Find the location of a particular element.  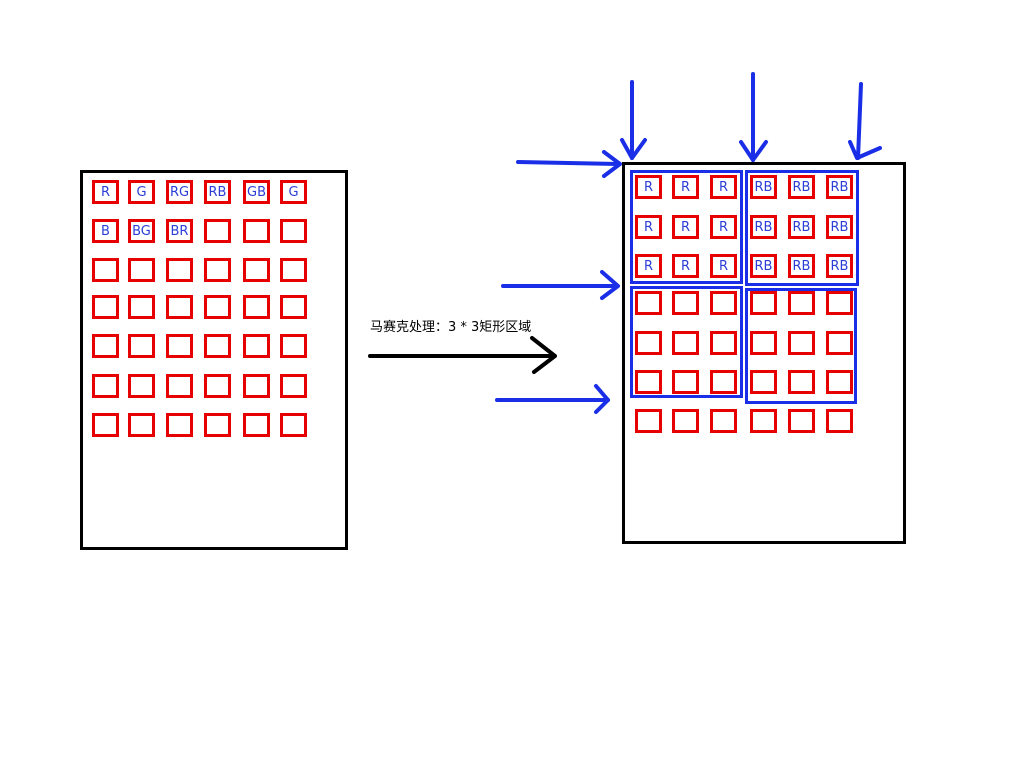

left-grid-cell-label: B is located at coordinates (105, 231).